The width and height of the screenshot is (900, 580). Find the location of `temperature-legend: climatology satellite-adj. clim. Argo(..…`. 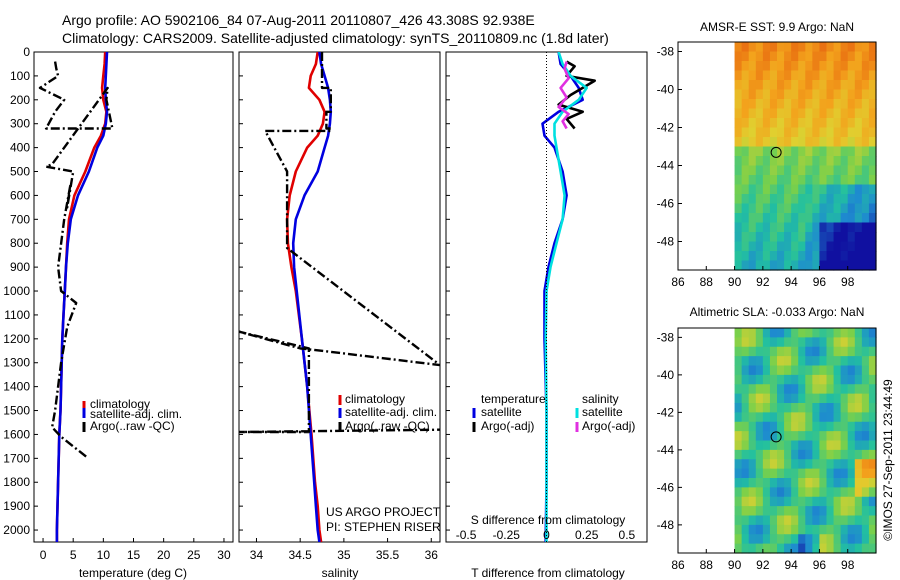

temperature-legend: climatology satellite-adj. clim. Argo(..… is located at coordinates (132, 415).